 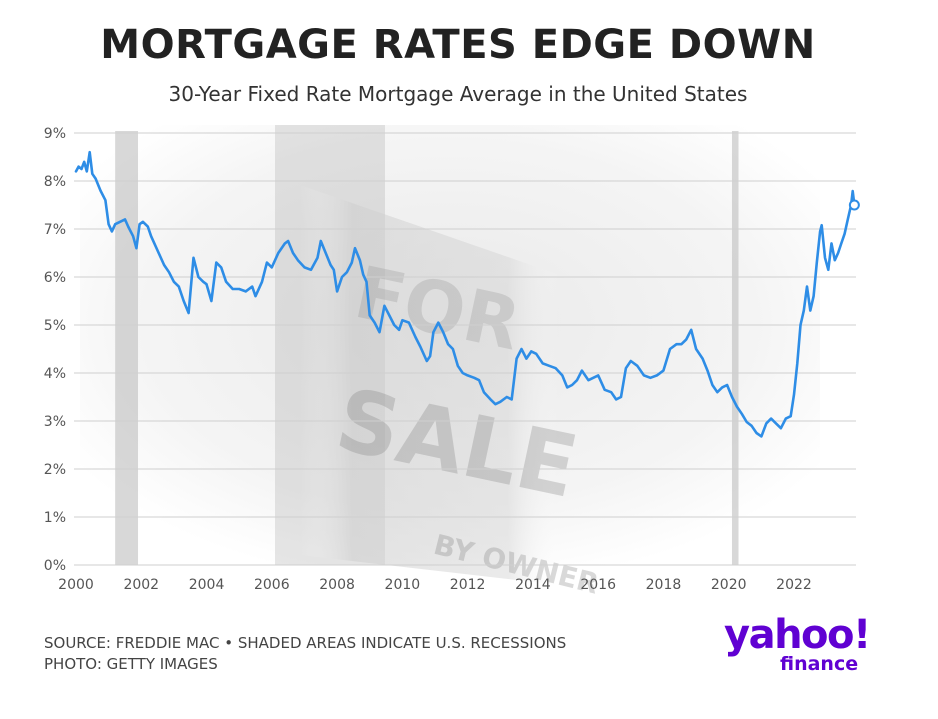 What do you see at coordinates (55, 326) in the screenshot?
I see `y-tick-label: 5%` at bounding box center [55, 326].